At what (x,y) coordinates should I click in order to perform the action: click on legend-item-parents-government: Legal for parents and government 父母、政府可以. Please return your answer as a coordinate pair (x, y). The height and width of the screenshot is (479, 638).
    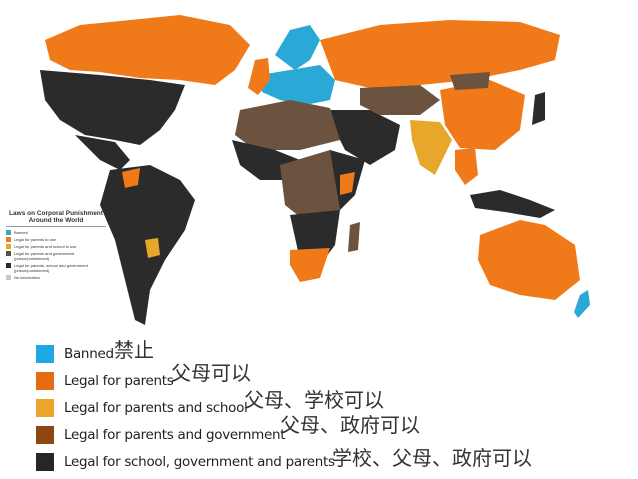
    Looking at the image, I should click on (228, 431).